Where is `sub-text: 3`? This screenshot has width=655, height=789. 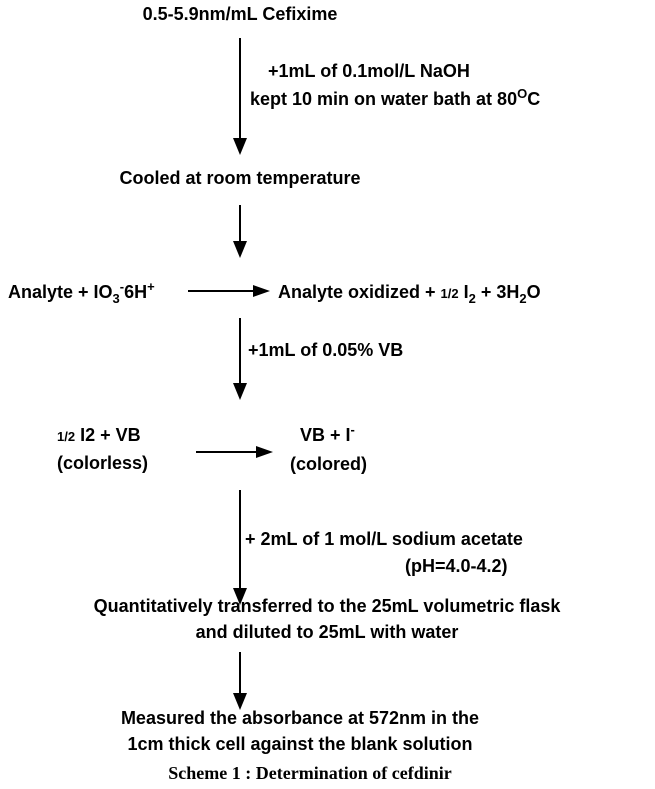 sub-text: 3 is located at coordinates (116, 298).